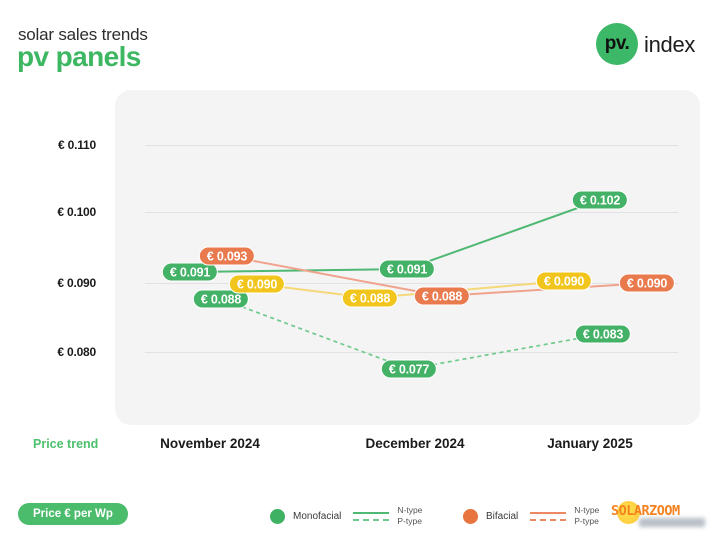 The image size is (723, 545). I want to click on data-badge-monofacial-p-nov: € 0.088, so click(221, 299).